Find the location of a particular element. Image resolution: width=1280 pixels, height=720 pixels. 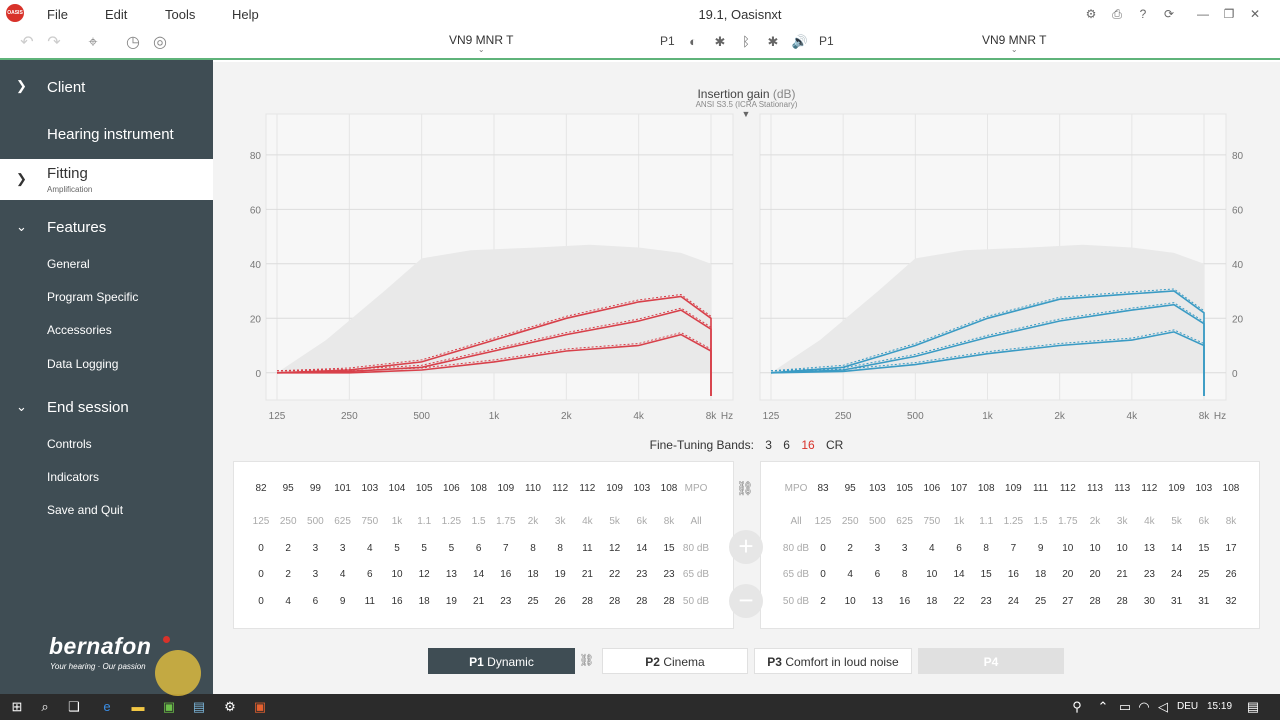

close-icon: ✕ is located at coordinates (1255, 14).